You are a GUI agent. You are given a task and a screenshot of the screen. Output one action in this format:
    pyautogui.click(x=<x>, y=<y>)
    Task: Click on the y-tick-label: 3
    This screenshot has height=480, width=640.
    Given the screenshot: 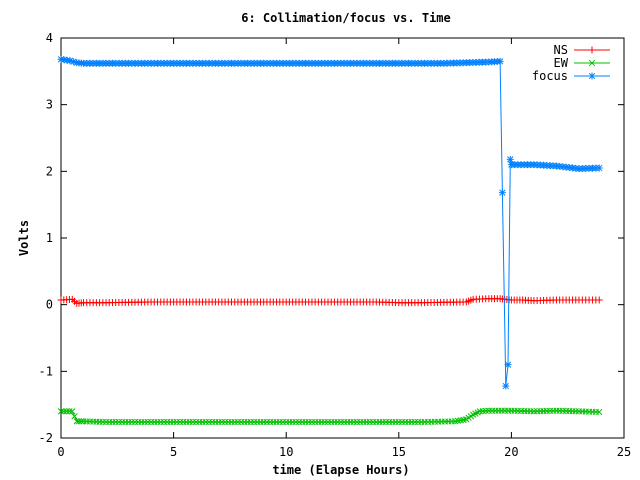 What is the action you would take?
    pyautogui.click(x=49, y=105)
    